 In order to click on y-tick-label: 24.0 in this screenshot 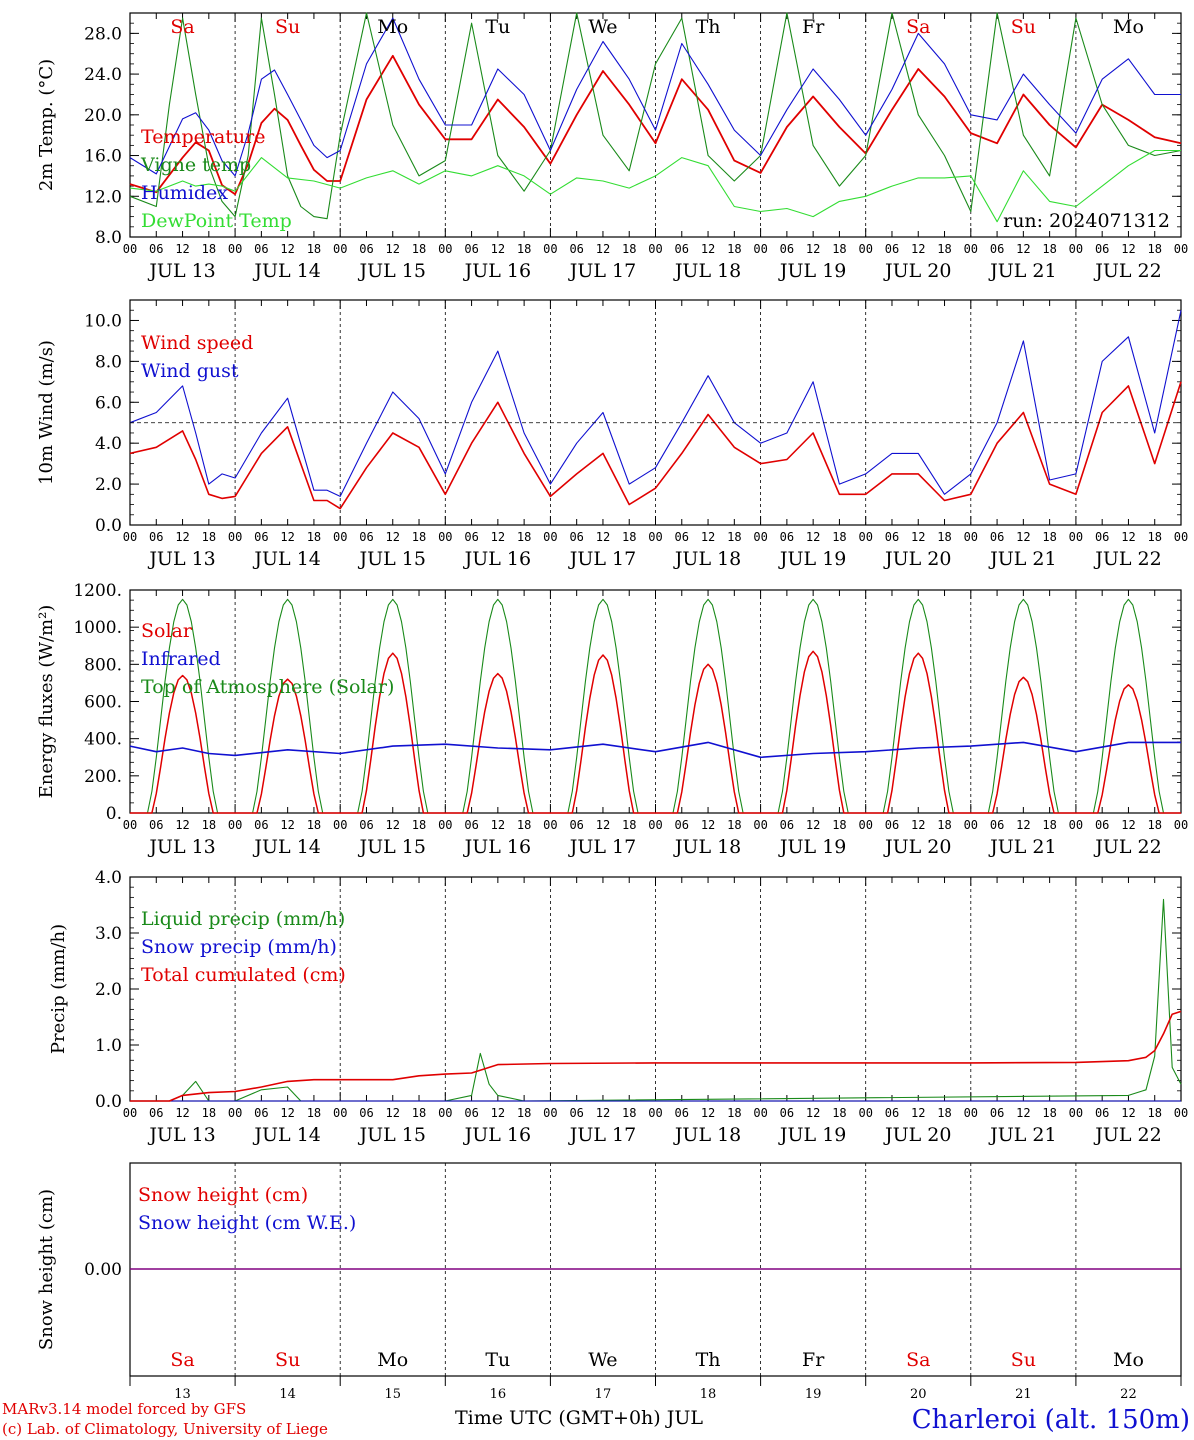, I will do `click(103, 75)`.